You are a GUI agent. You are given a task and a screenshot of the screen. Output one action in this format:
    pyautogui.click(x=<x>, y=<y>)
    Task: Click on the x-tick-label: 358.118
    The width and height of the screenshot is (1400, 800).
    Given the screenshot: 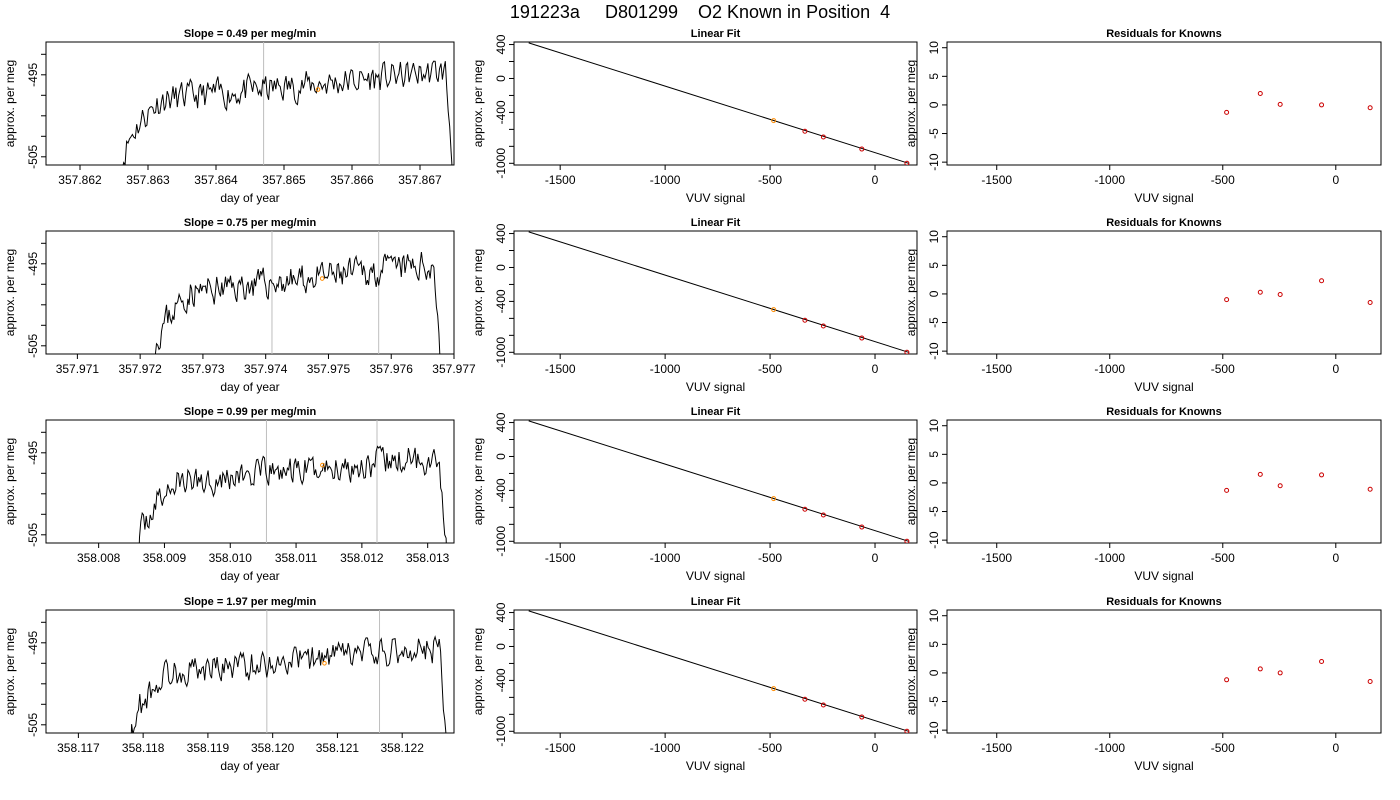 What is the action you would take?
    pyautogui.click(x=143, y=748)
    